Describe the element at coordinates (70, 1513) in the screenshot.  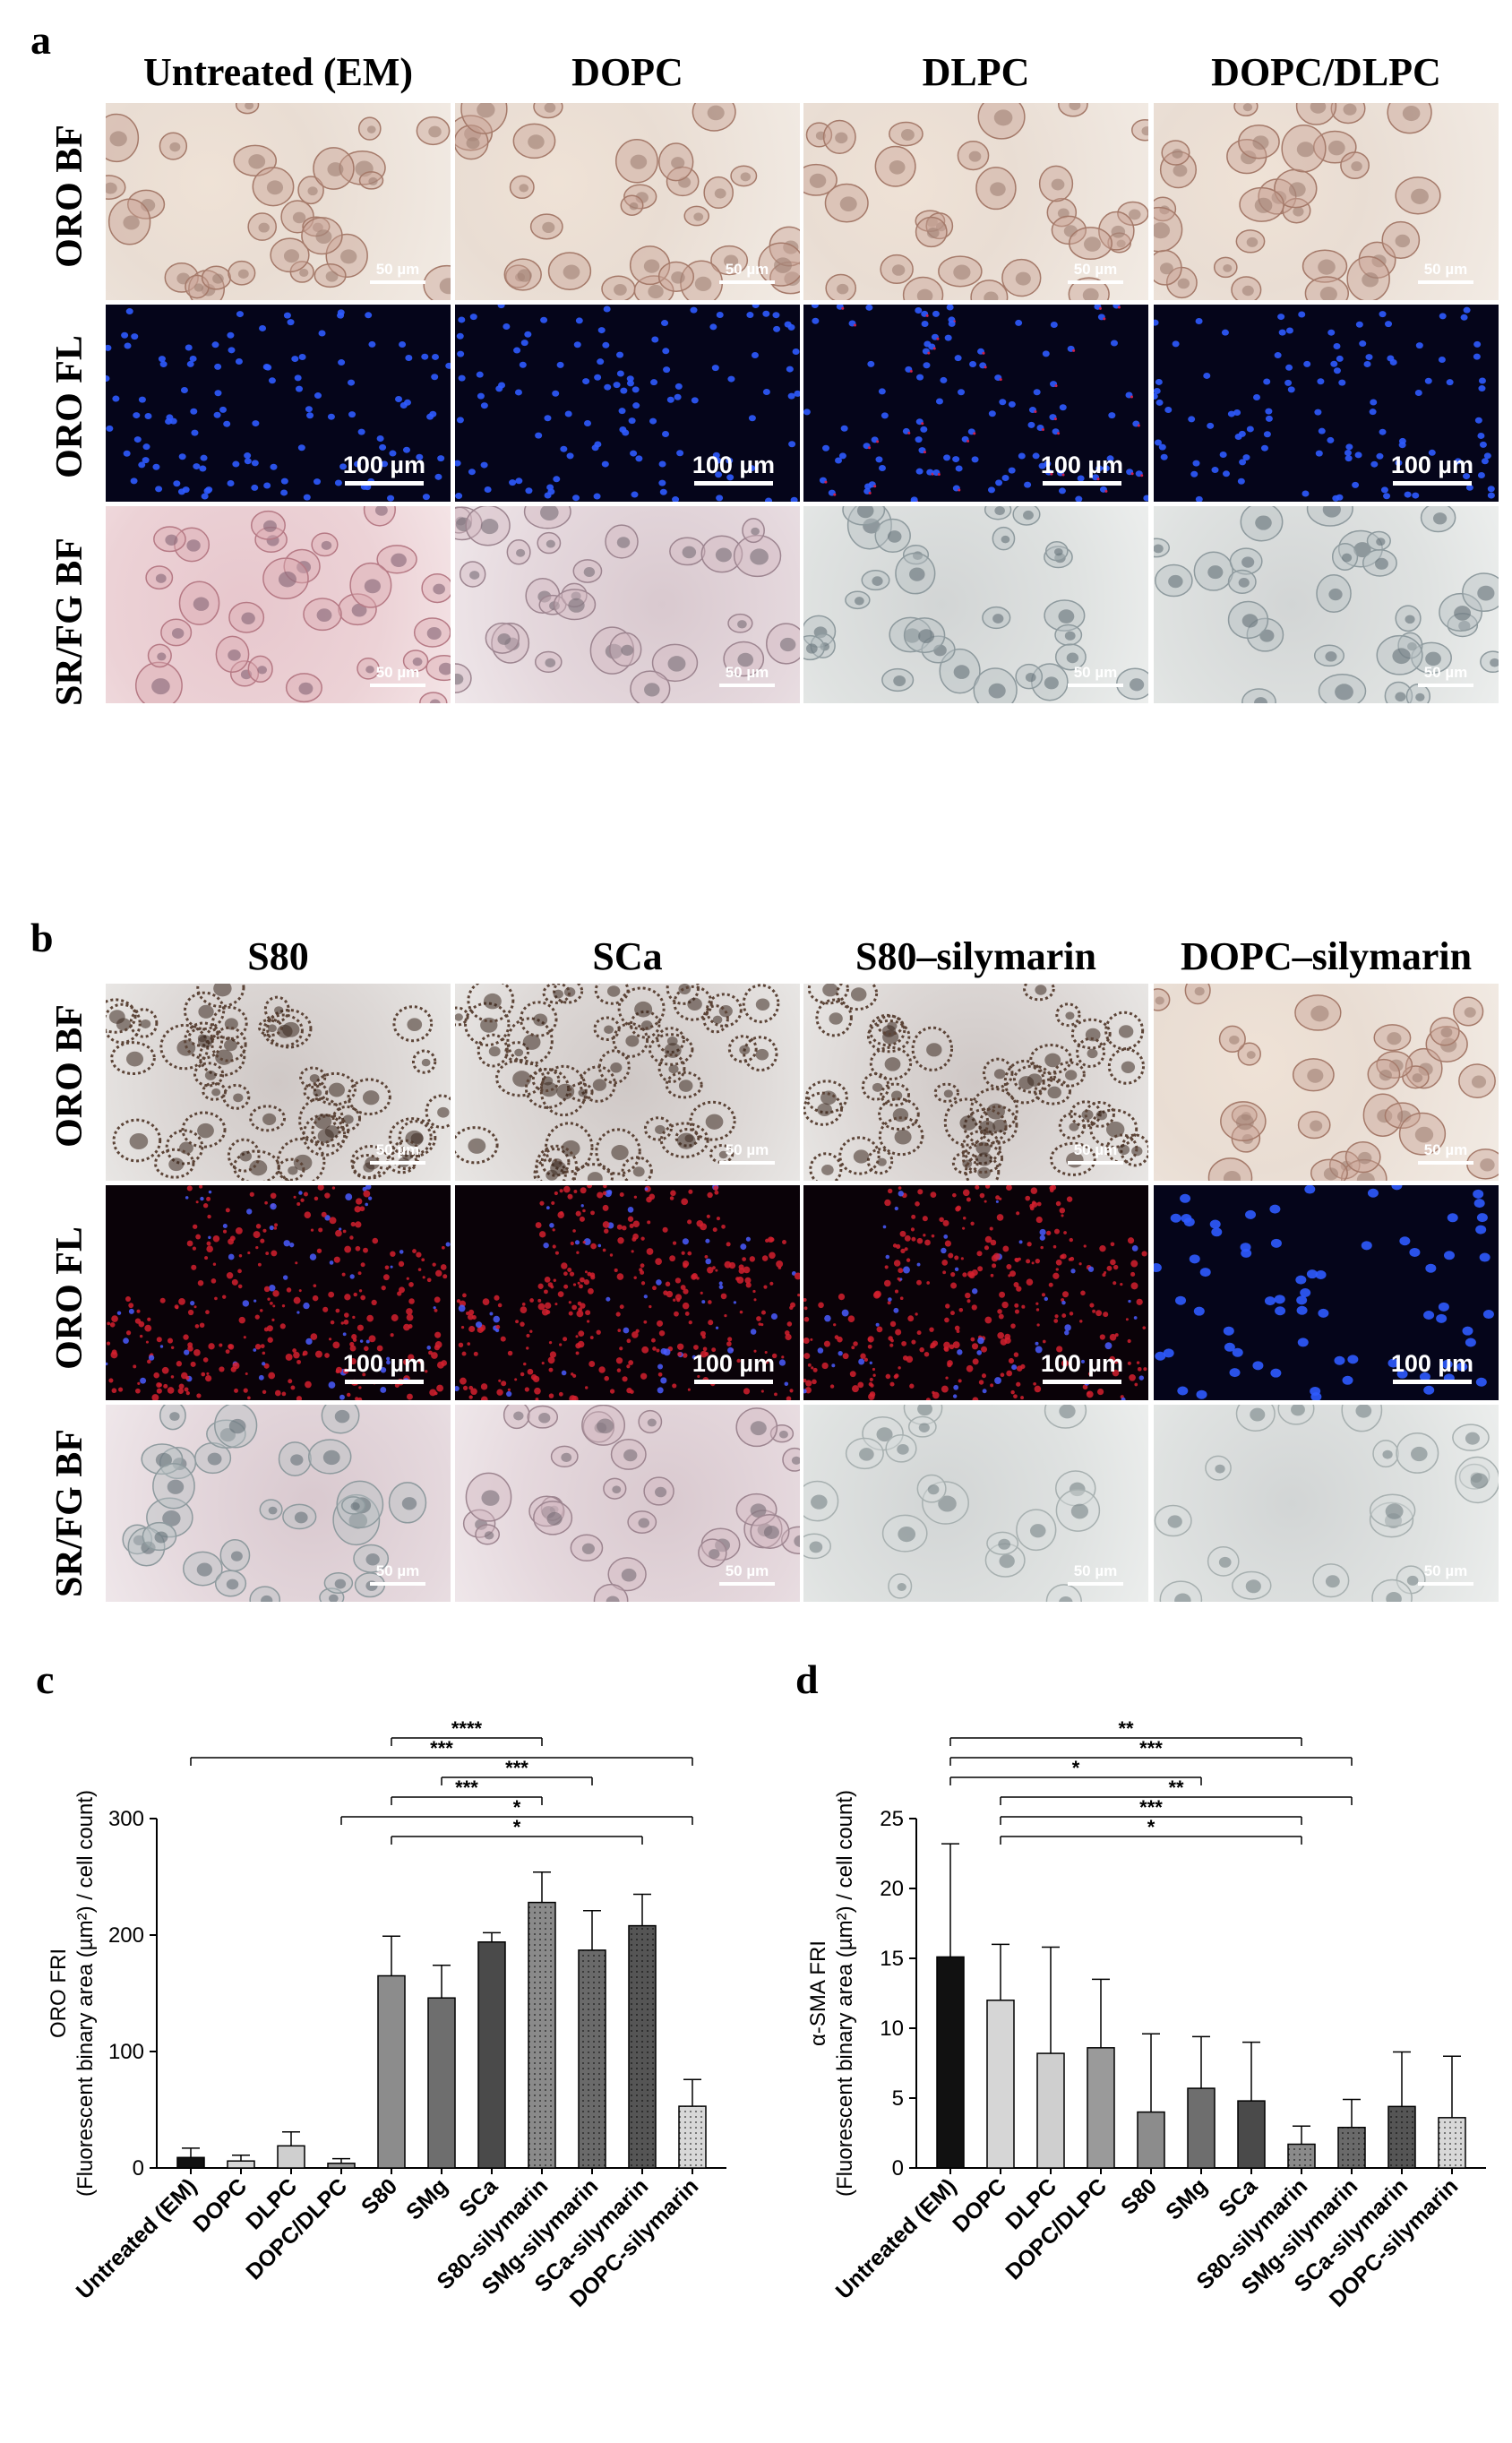
I see `panel-b-row-srfg-bf: SR/FG BF` at that location.